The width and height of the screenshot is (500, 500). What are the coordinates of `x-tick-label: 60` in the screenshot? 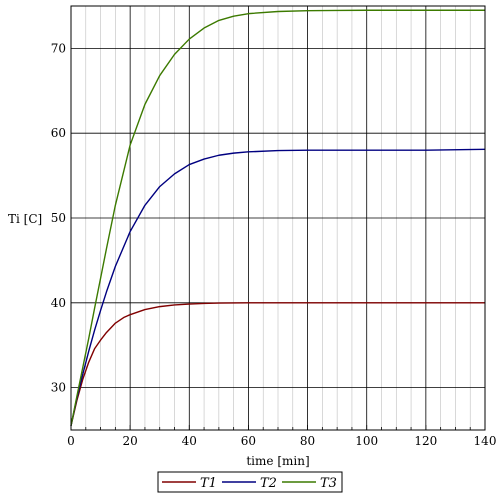 It's located at (248, 441).